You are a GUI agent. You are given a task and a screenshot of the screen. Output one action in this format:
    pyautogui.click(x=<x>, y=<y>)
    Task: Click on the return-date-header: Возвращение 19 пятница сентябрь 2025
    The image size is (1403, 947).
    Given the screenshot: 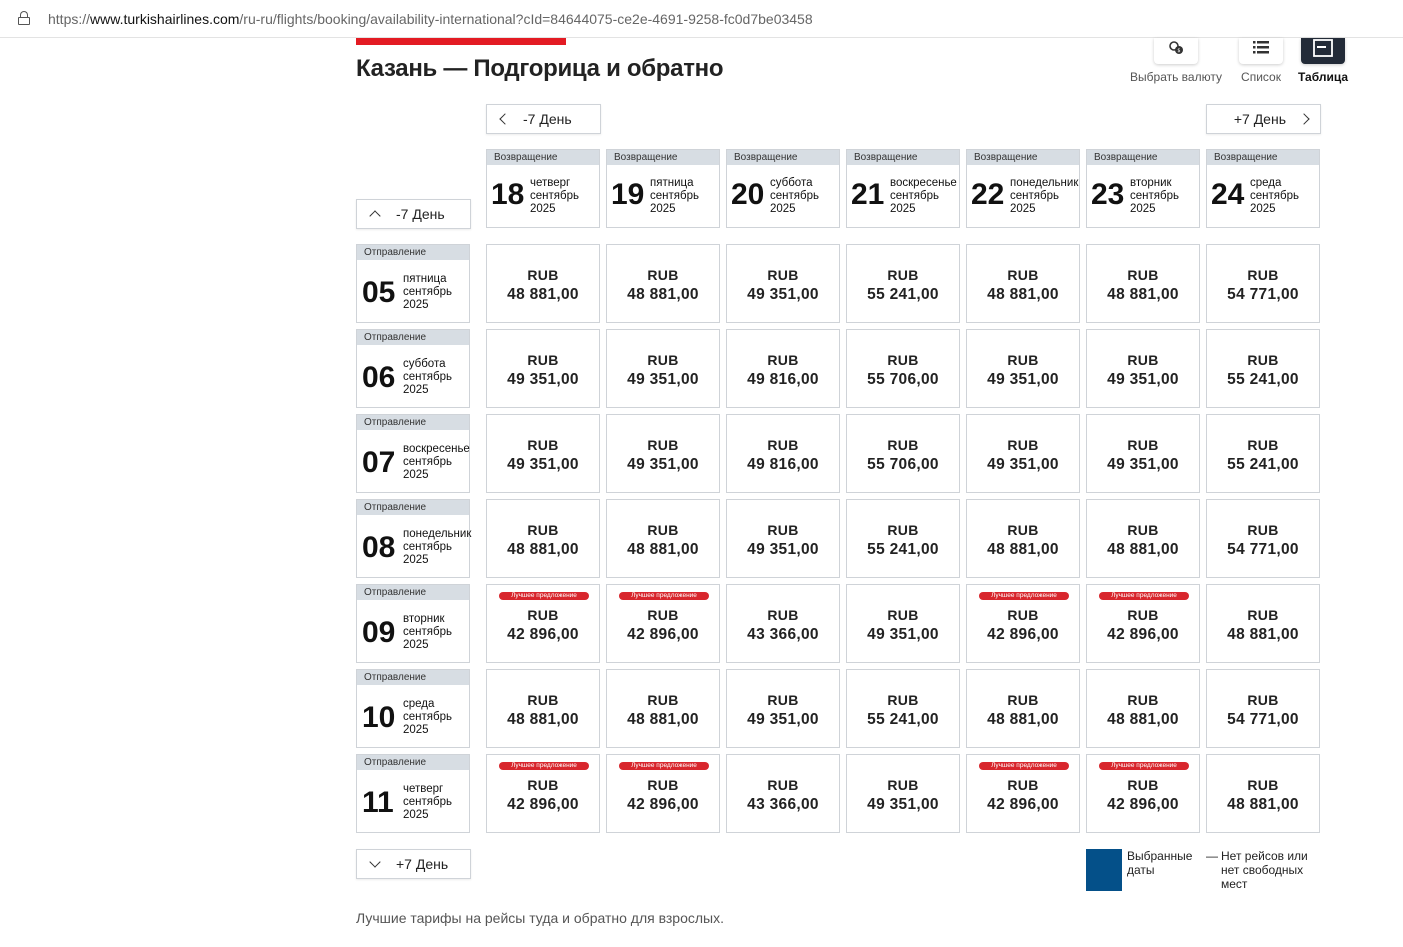 What is the action you would take?
    pyautogui.click(x=663, y=188)
    